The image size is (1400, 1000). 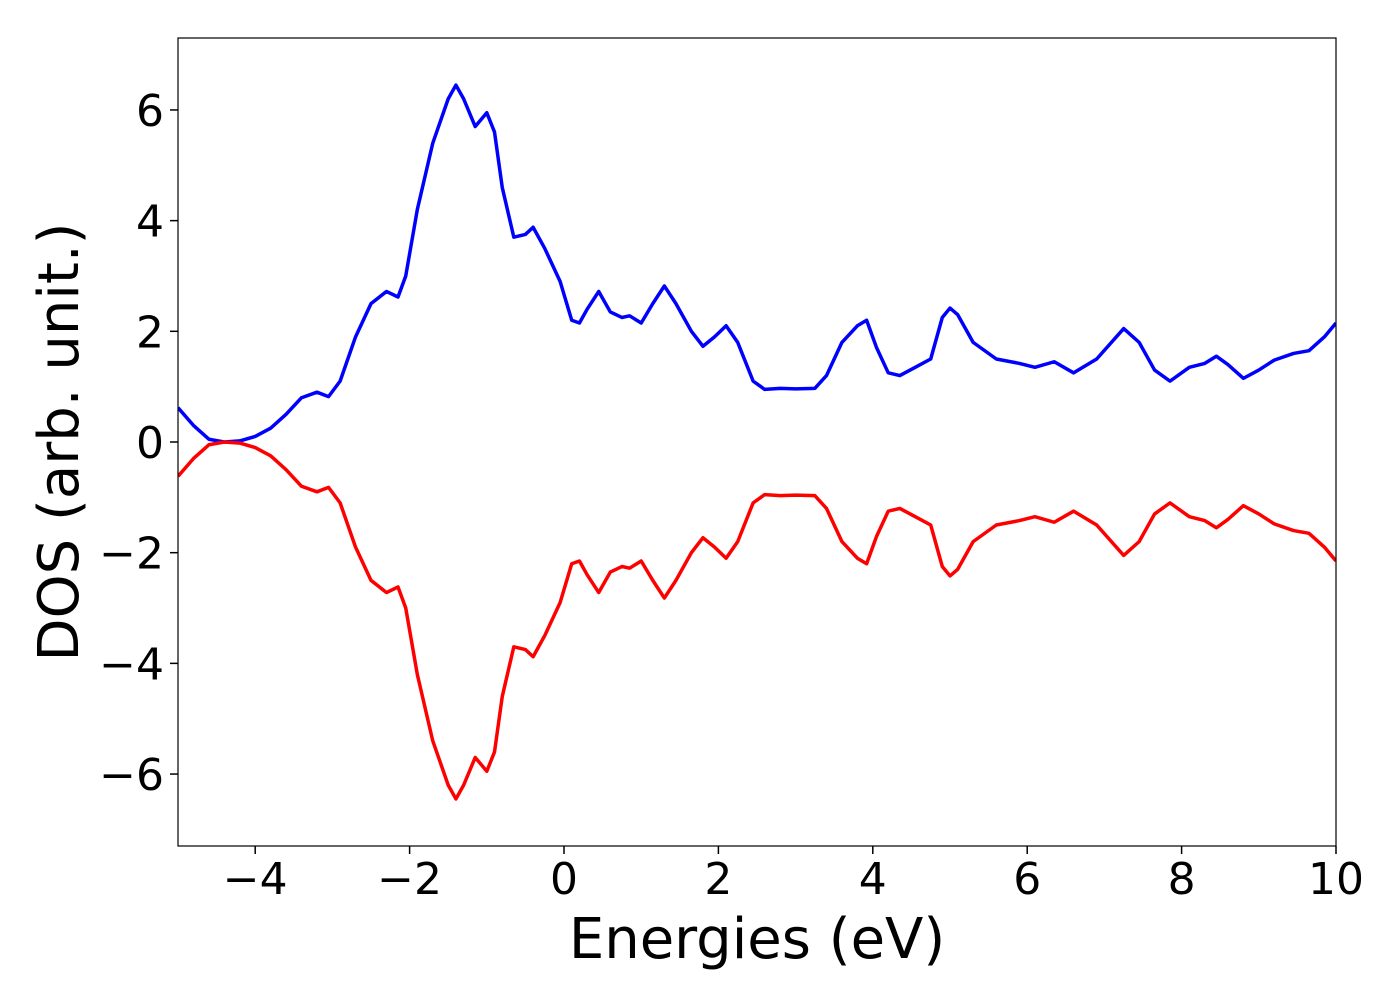 What do you see at coordinates (131, 664) in the screenshot?
I see `y-tick-label: −4` at bounding box center [131, 664].